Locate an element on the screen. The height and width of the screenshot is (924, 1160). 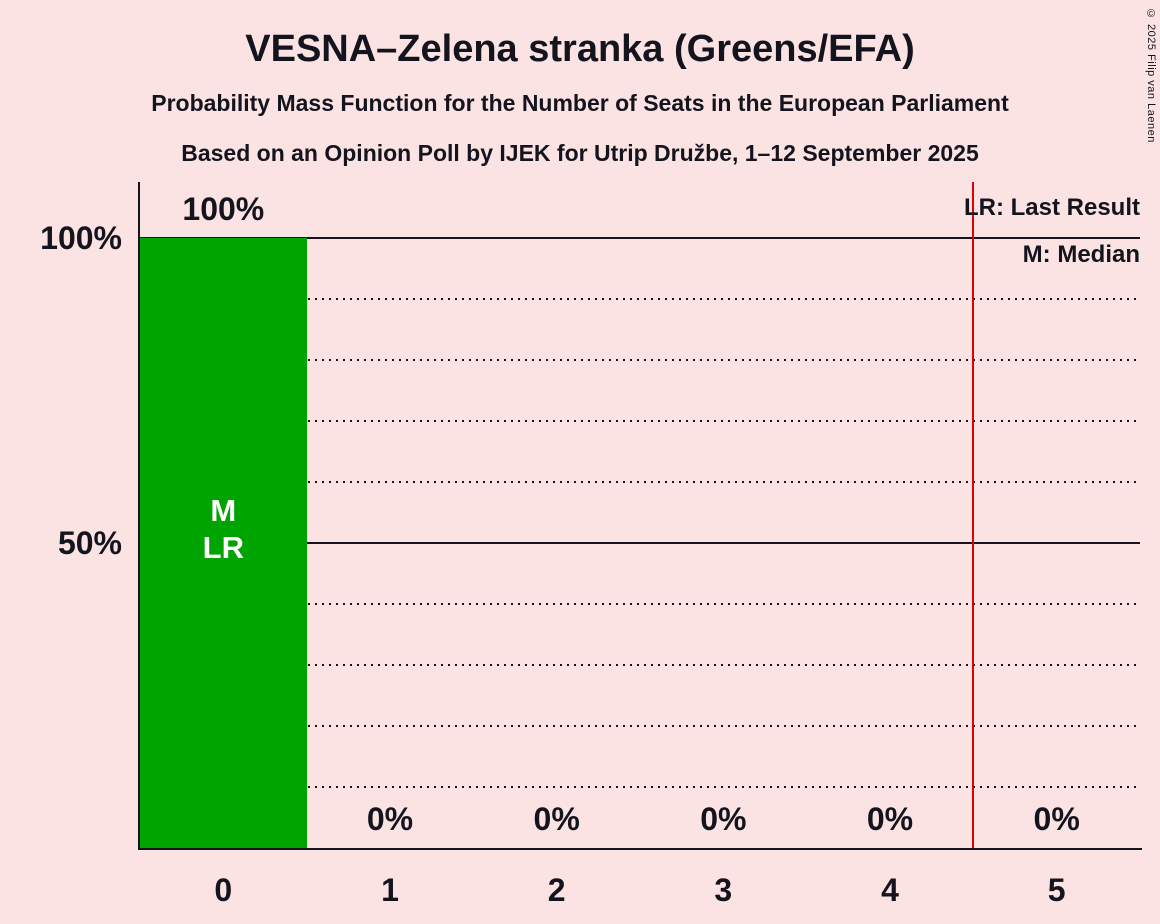
x-tick-0: 0 is located at coordinates (223, 890).